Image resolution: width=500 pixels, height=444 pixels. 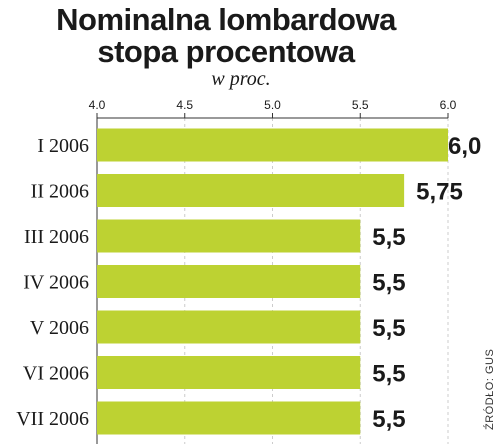 I want to click on chart-title-line1: Nominalna lombardowa, so click(x=226, y=19).